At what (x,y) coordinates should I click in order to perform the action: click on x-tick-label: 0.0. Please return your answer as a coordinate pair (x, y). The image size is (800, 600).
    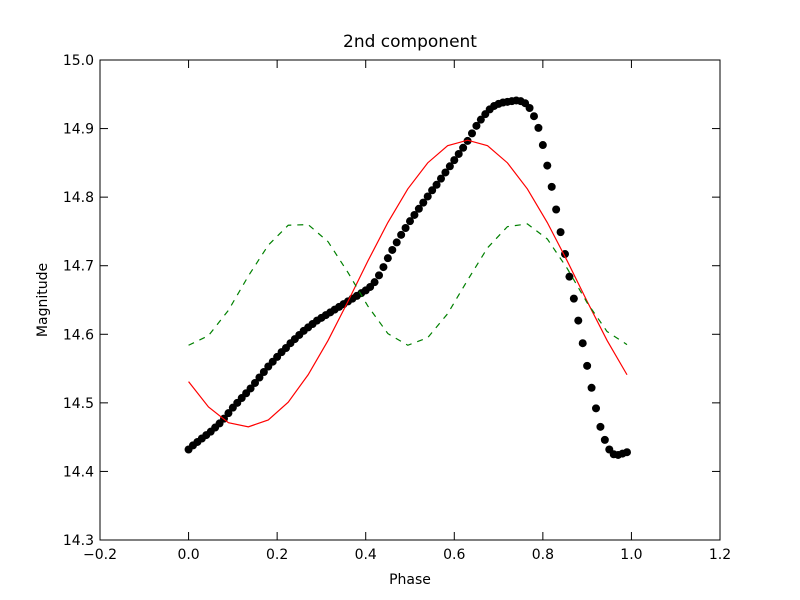
    Looking at the image, I should click on (188, 555).